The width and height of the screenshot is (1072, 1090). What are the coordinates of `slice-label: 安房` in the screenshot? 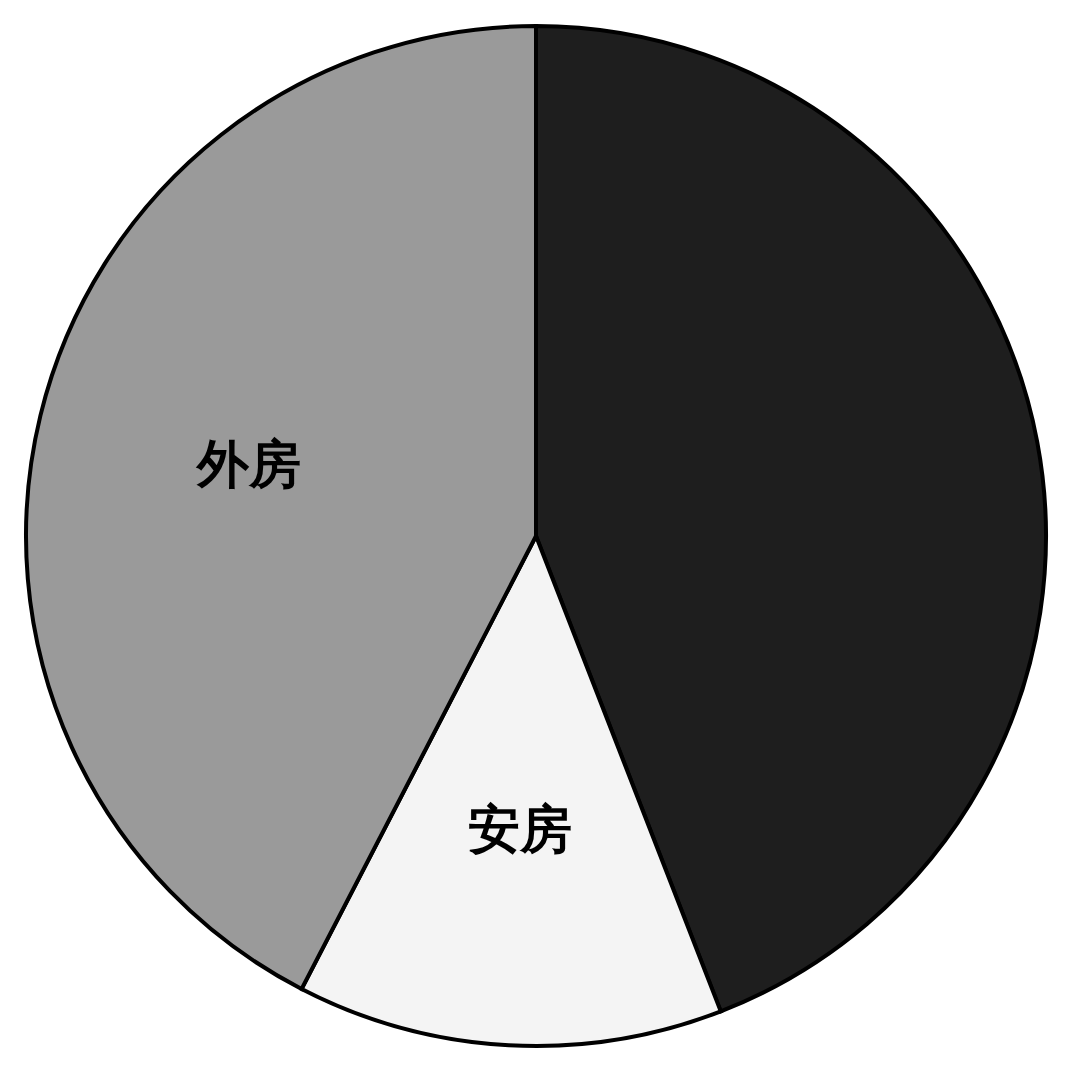 It's located at (520, 829).